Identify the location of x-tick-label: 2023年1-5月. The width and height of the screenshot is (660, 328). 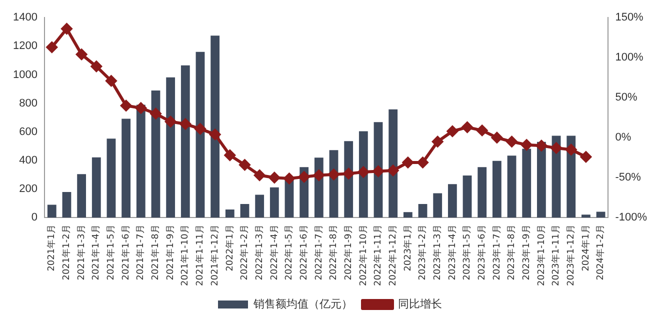
(467, 252).